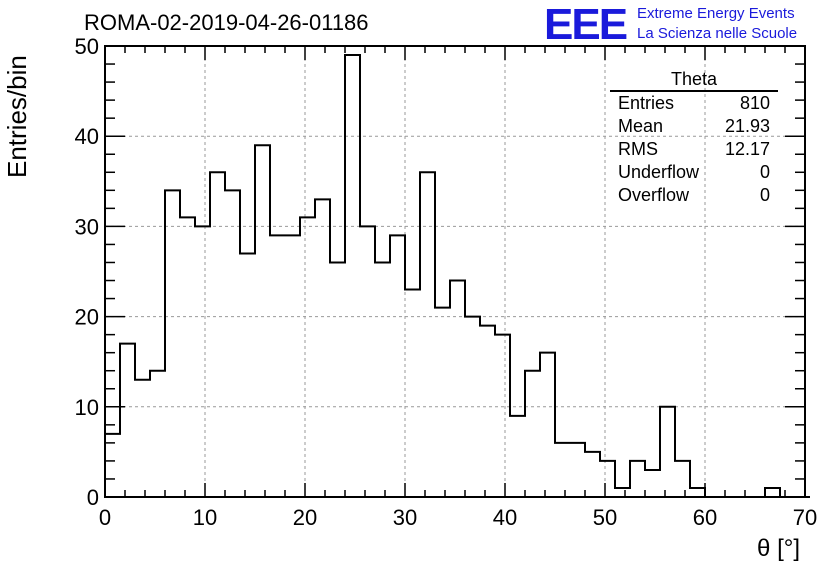  Describe the element at coordinates (87, 226) in the screenshot. I see `y-tick-label: 30` at that location.